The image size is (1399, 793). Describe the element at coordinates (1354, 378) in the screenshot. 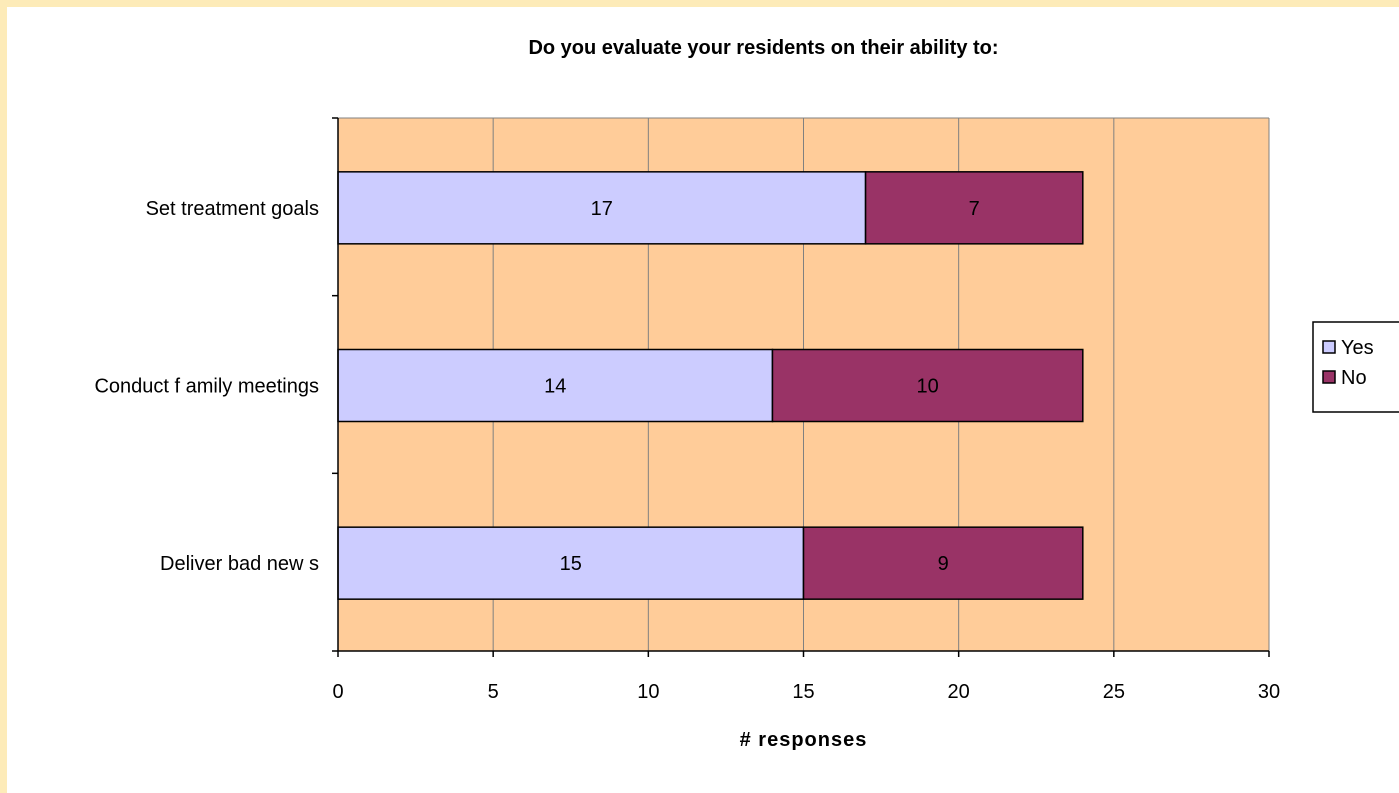

I see `legend-label-no: No` at that location.